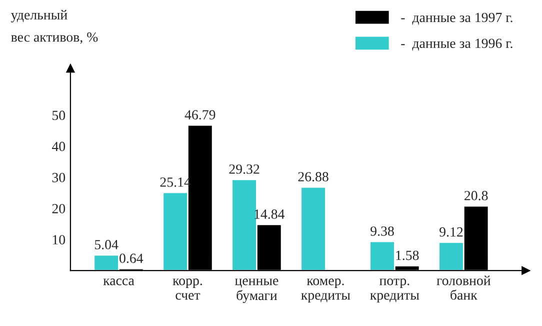 The height and width of the screenshot is (326, 542). I want to click on data-label: 9.12, so click(451, 232).